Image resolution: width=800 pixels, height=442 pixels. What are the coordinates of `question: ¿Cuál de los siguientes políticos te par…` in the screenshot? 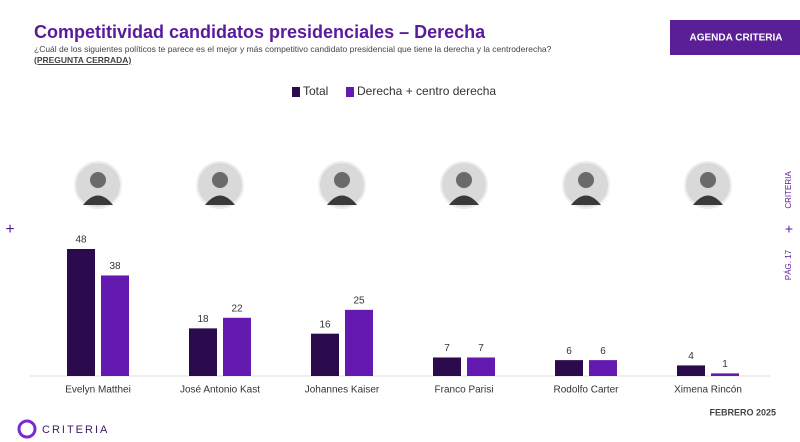 It's located at (293, 49).